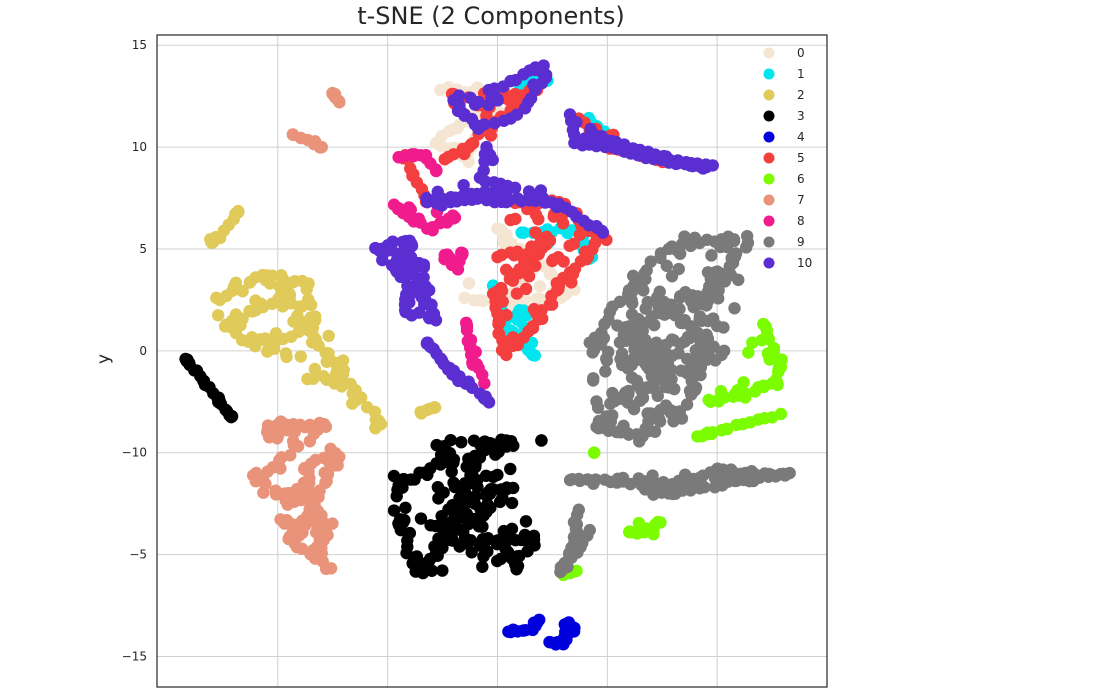 The height and width of the screenshot is (690, 1097). I want to click on chart-title: t-SNE (2 Components), so click(491, 16).